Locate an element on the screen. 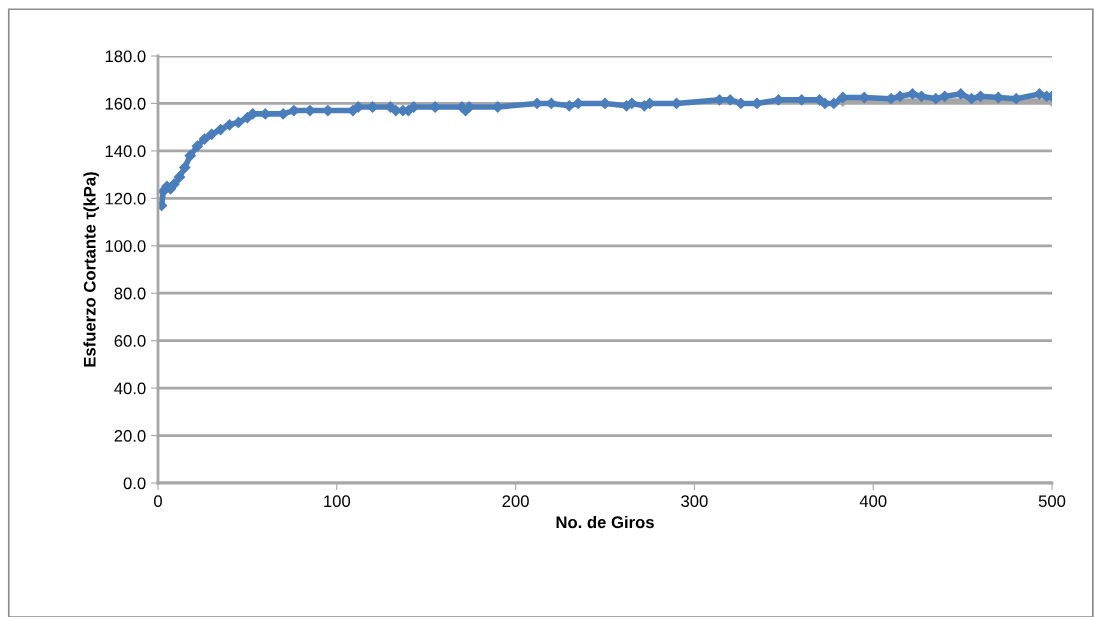  y-tick-label: 20.0 is located at coordinates (130, 435).